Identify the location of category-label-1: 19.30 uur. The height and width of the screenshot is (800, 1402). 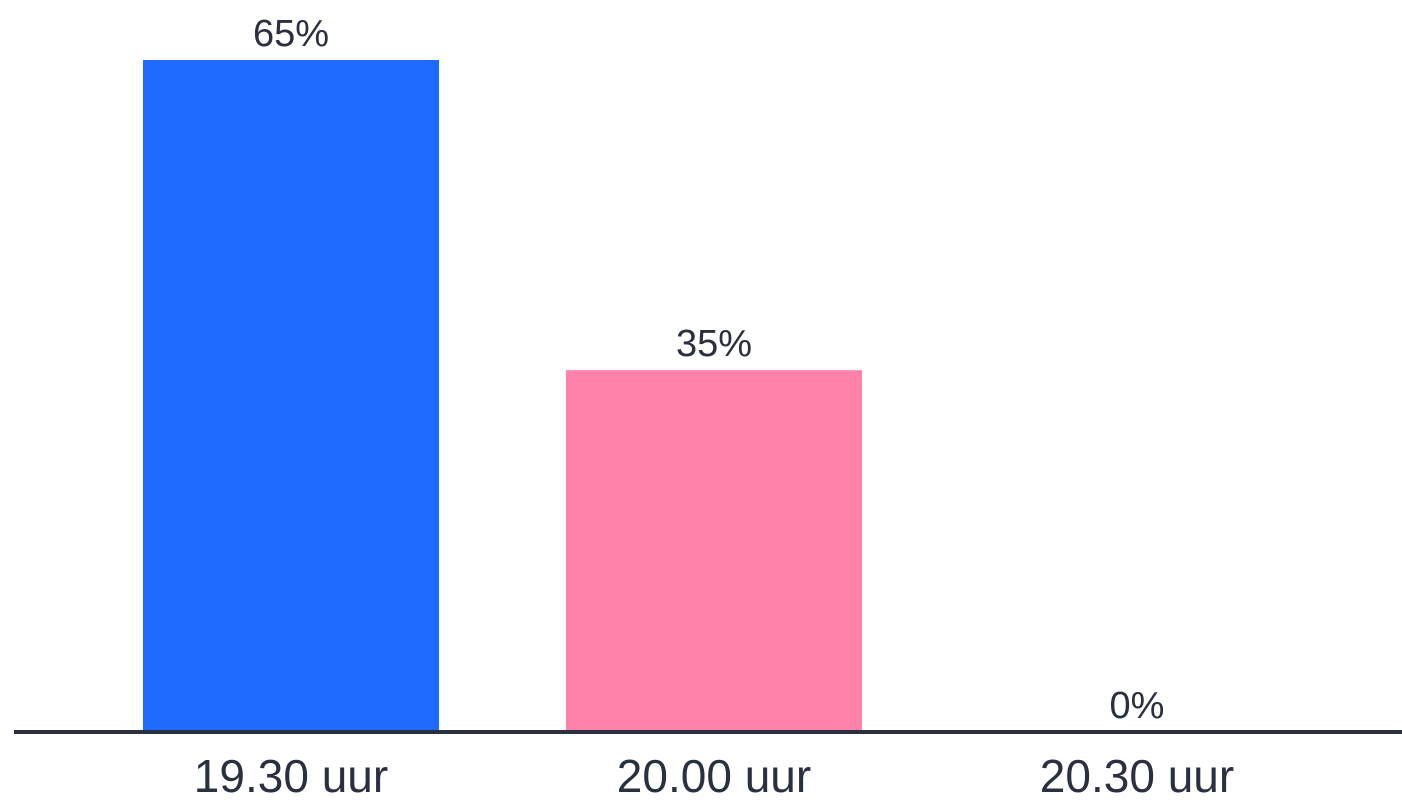
(291, 775).